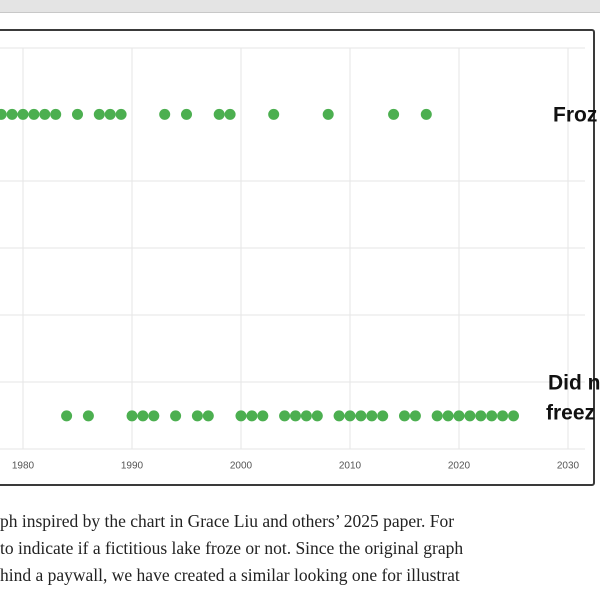  Describe the element at coordinates (568, 466) in the screenshot. I see `x-tick-label: 2030` at that location.